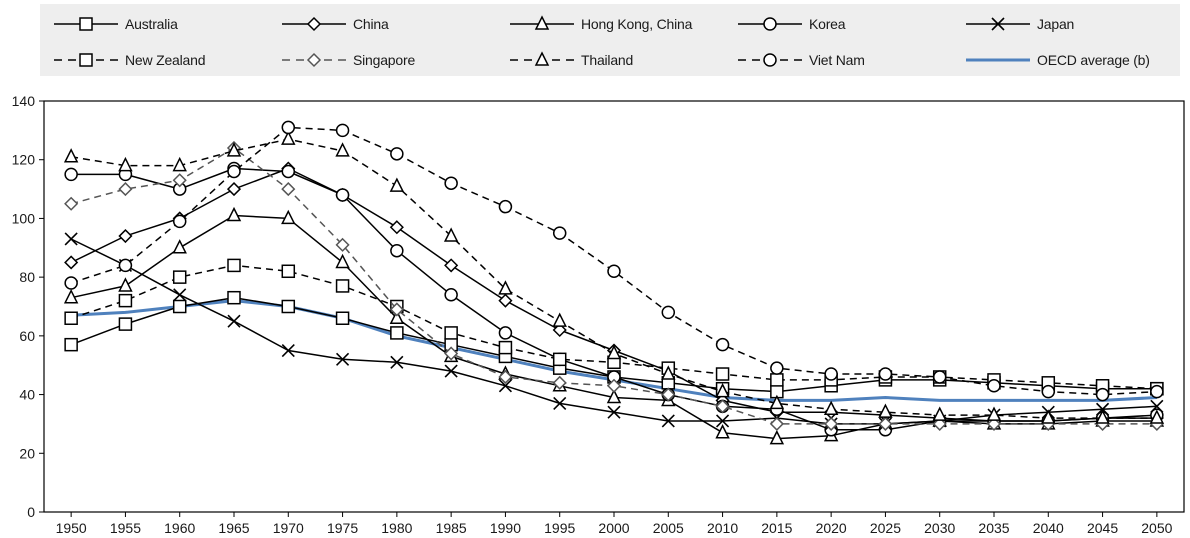 This screenshot has height=538, width=1190. I want to click on legend-label-korea: Korea, so click(827, 24).